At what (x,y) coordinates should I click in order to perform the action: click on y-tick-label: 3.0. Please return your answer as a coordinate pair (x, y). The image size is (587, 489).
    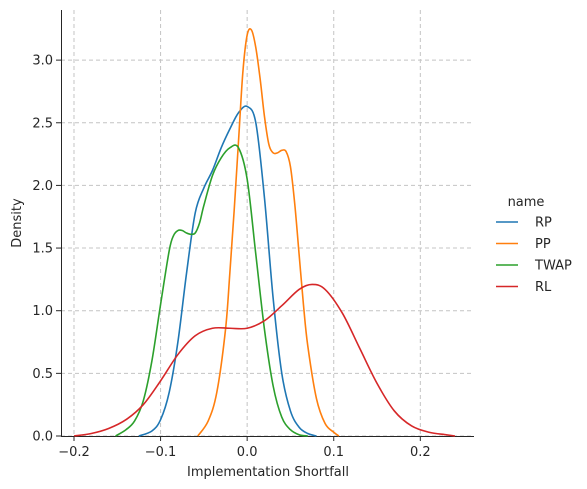
    Looking at the image, I should click on (42, 61).